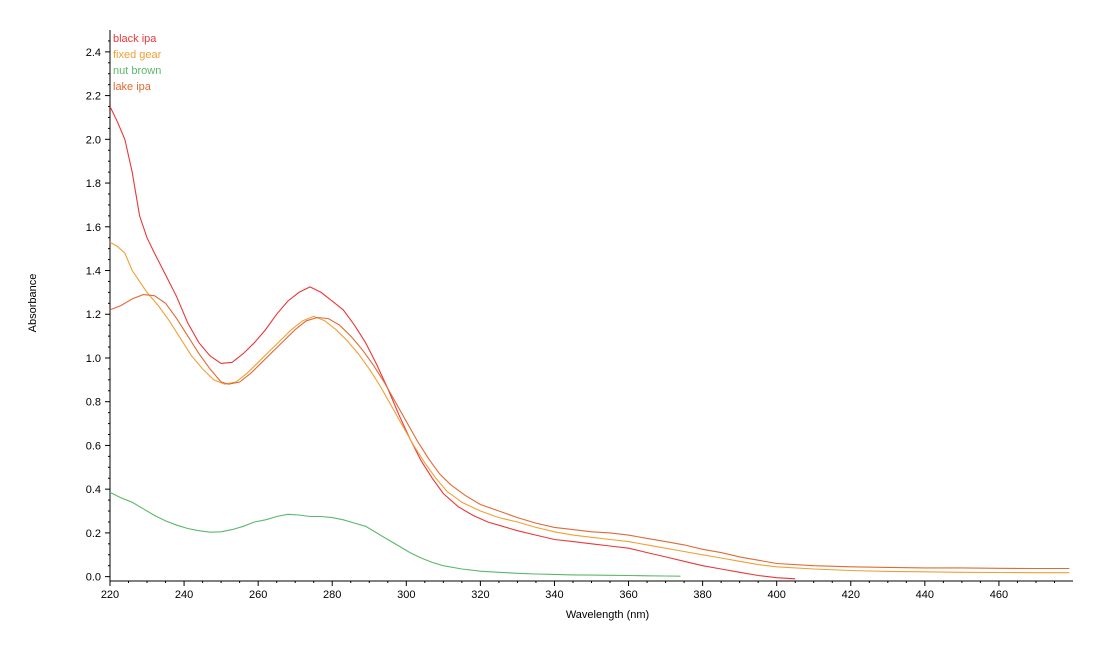 The height and width of the screenshot is (648, 1104). What do you see at coordinates (93, 97) in the screenshot?
I see `y-tick-label: 2.2` at bounding box center [93, 97].